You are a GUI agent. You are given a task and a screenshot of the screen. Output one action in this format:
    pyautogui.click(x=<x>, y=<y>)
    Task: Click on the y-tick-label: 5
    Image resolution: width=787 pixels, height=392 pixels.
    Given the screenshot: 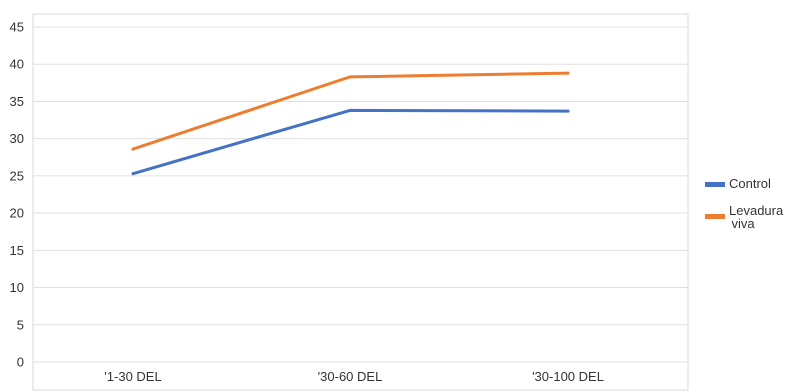 What is the action you would take?
    pyautogui.click(x=20, y=324)
    